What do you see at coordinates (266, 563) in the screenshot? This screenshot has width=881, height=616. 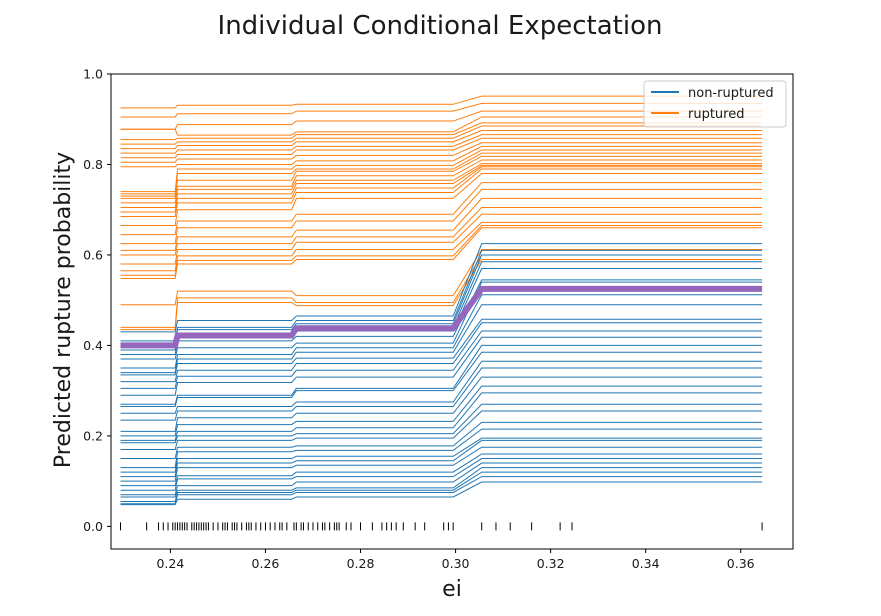 I see `x-tick-label-1: 0.26` at bounding box center [266, 563].